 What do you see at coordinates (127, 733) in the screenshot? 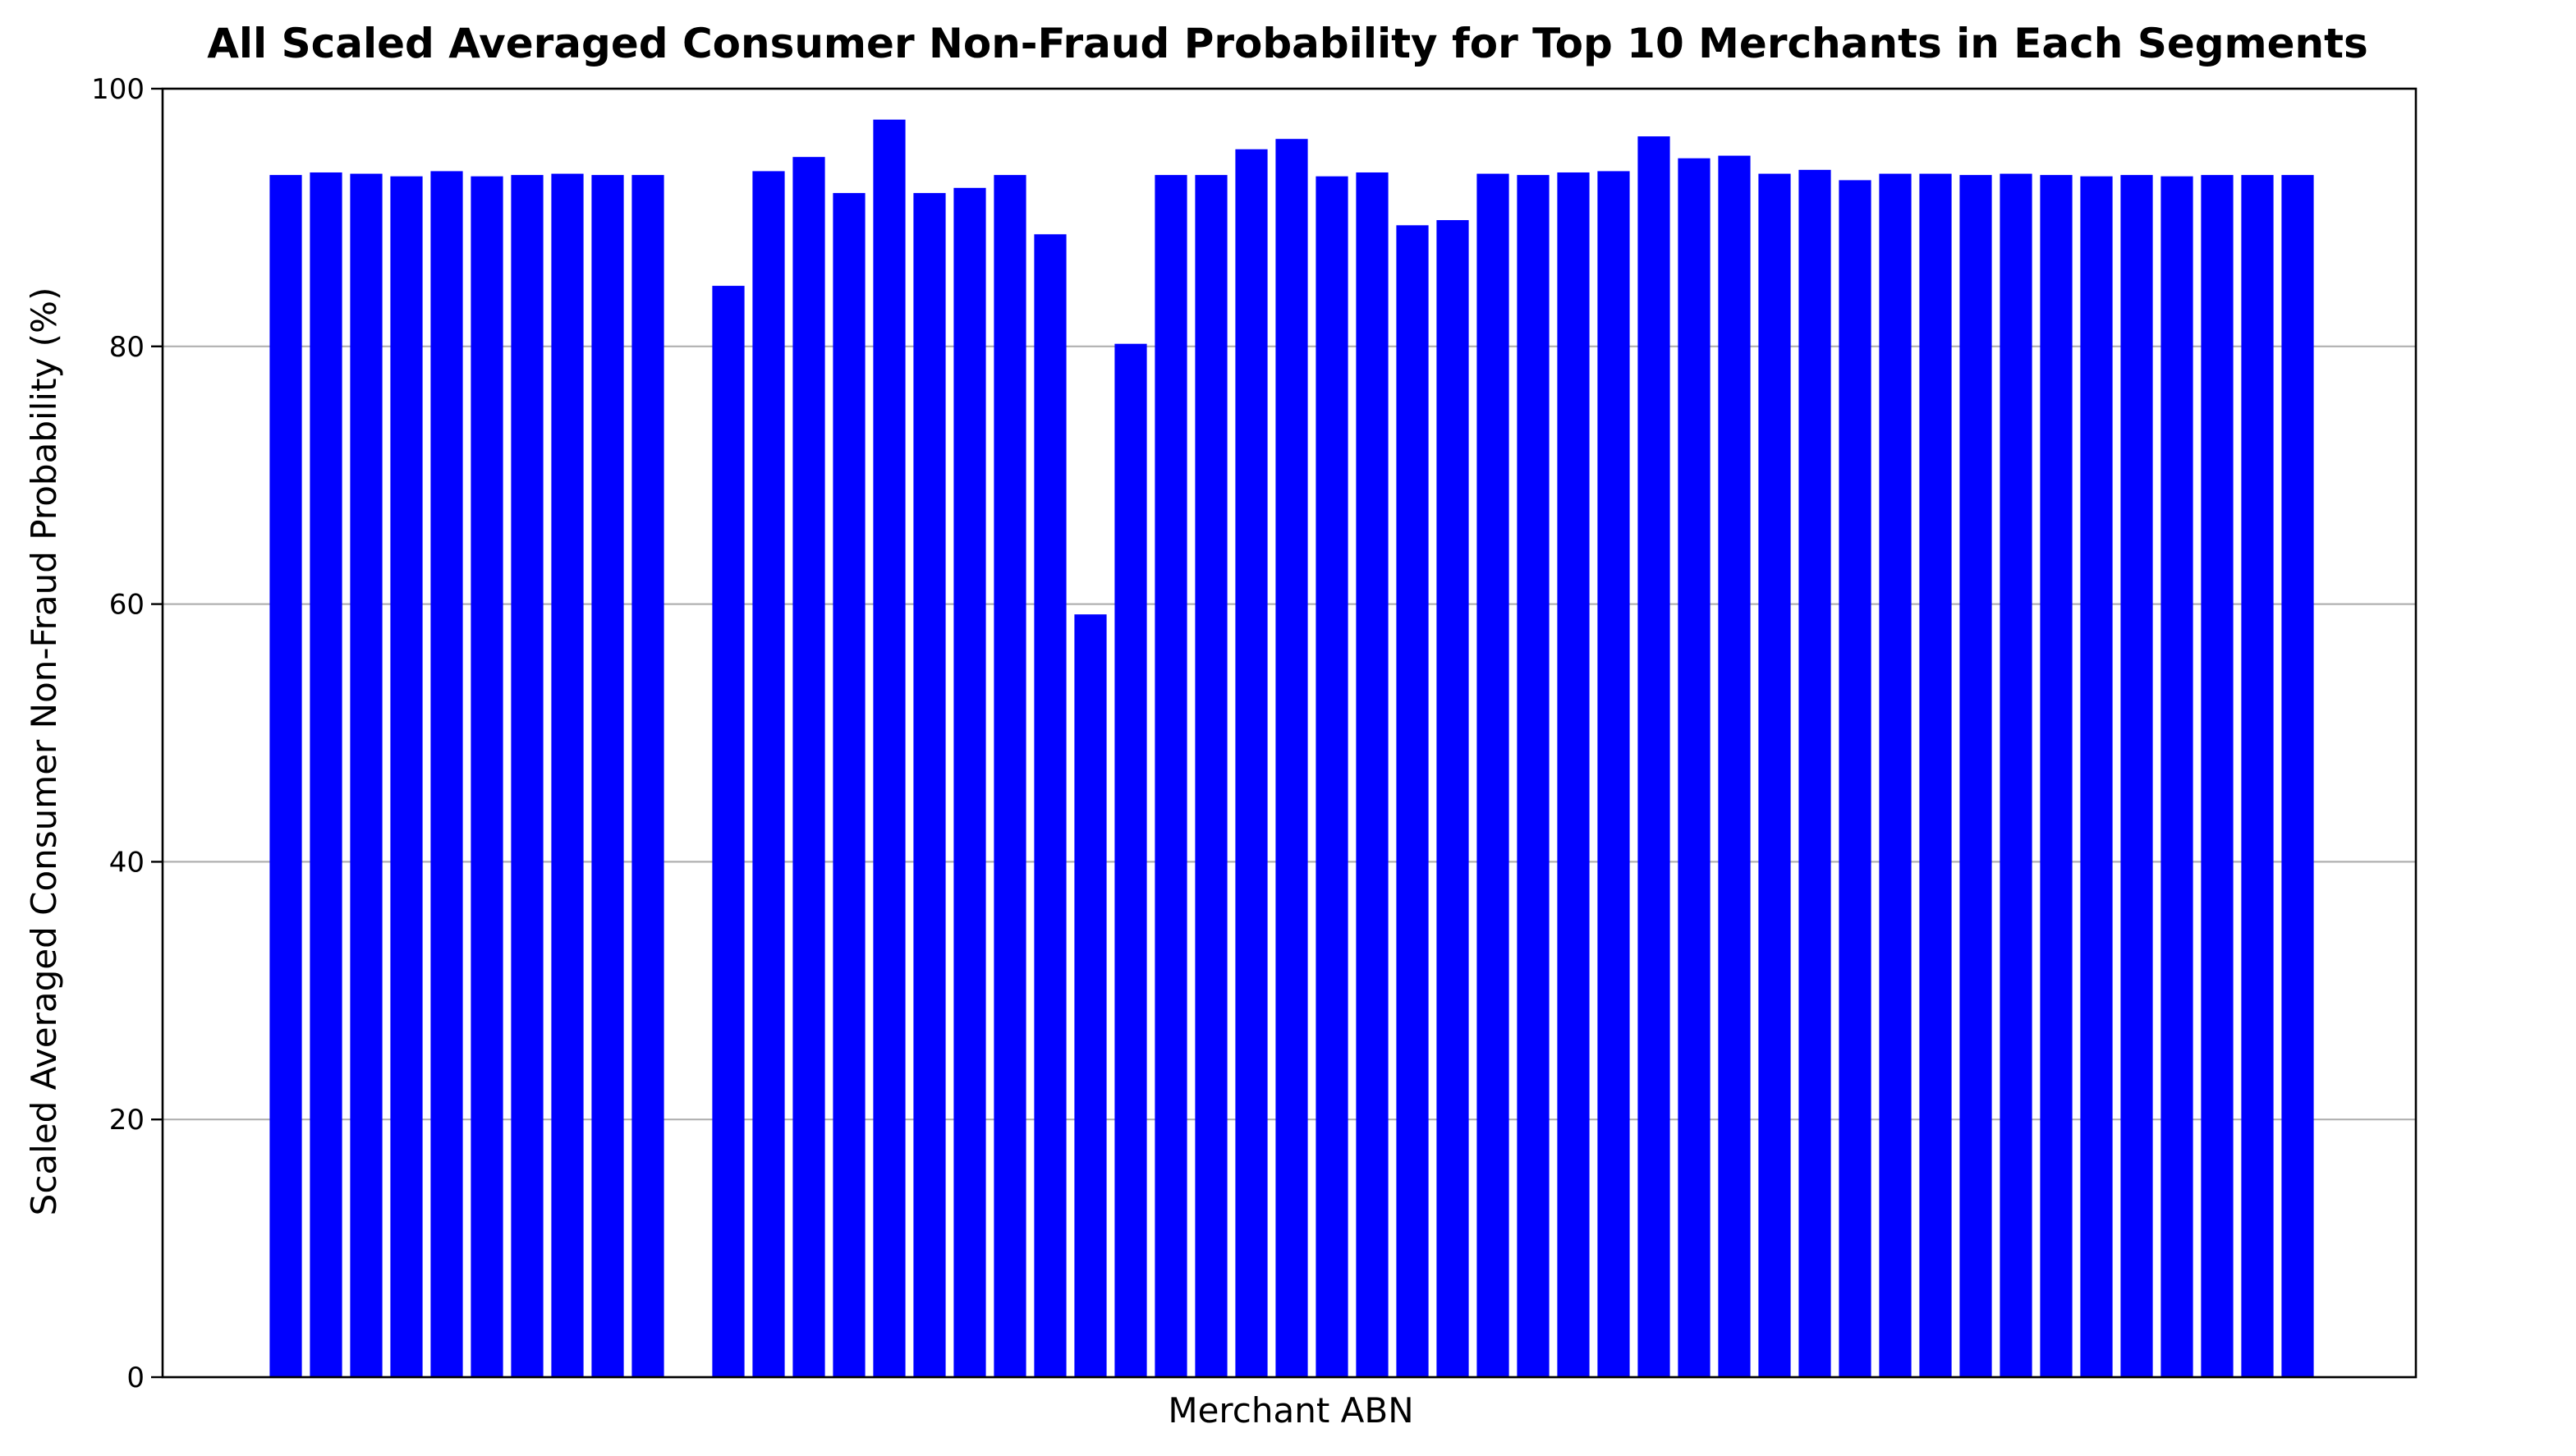
I see `y-axis-ticks: 0 20 40 60 80 100` at bounding box center [127, 733].